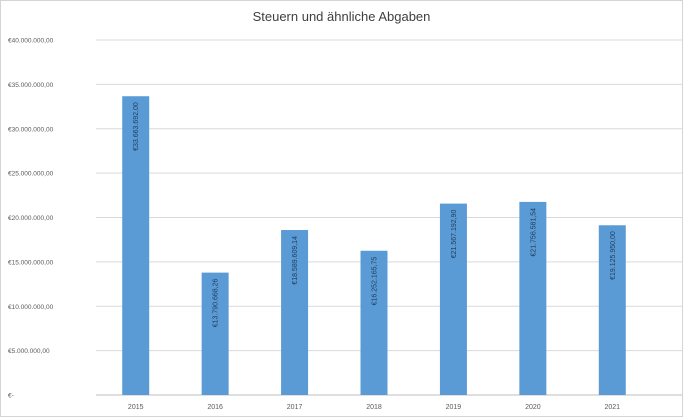  Describe the element at coordinates (29, 351) in the screenshot. I see `y-tick-label: €5.000.000,00` at that location.